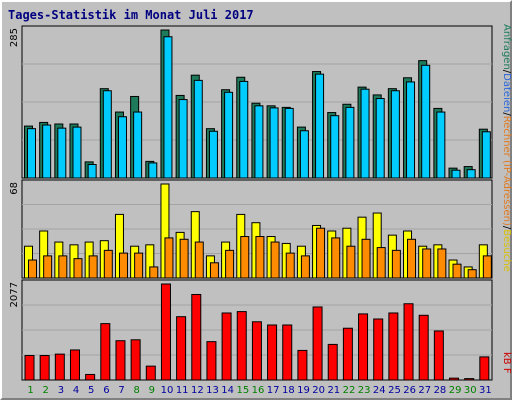  What do you see at coordinates (106, 390) in the screenshot?
I see `x-tick-label-6: 6` at bounding box center [106, 390].